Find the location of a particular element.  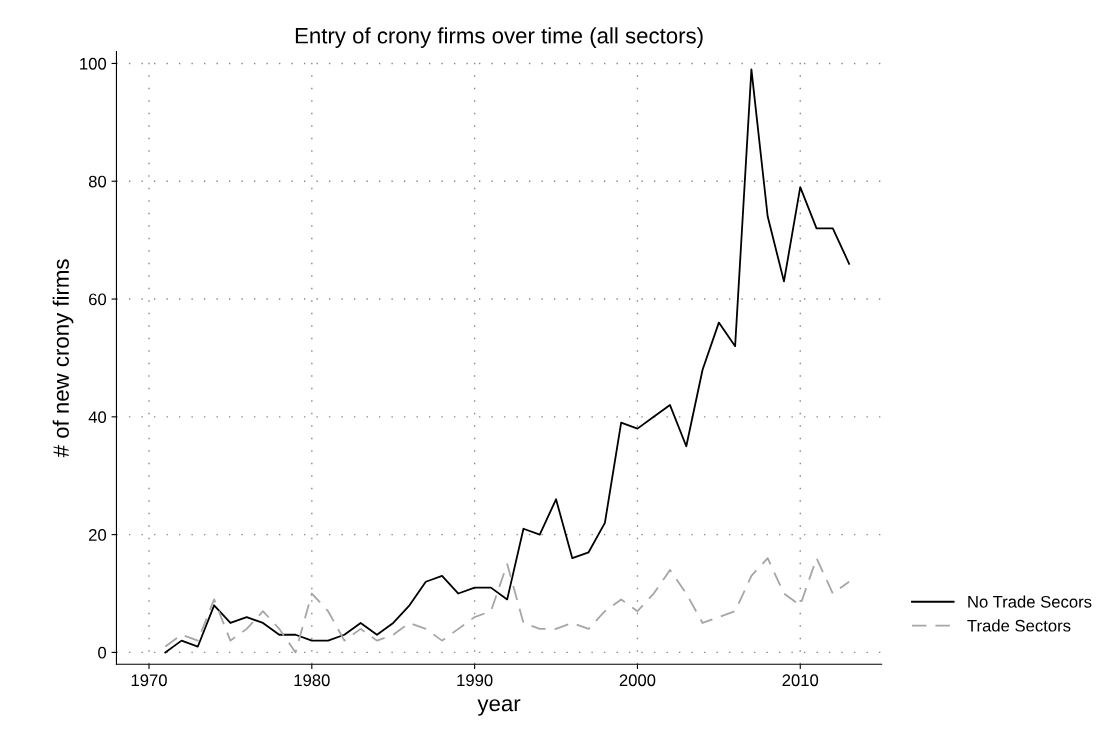

x-tick-label: 1980 is located at coordinates (312, 680).